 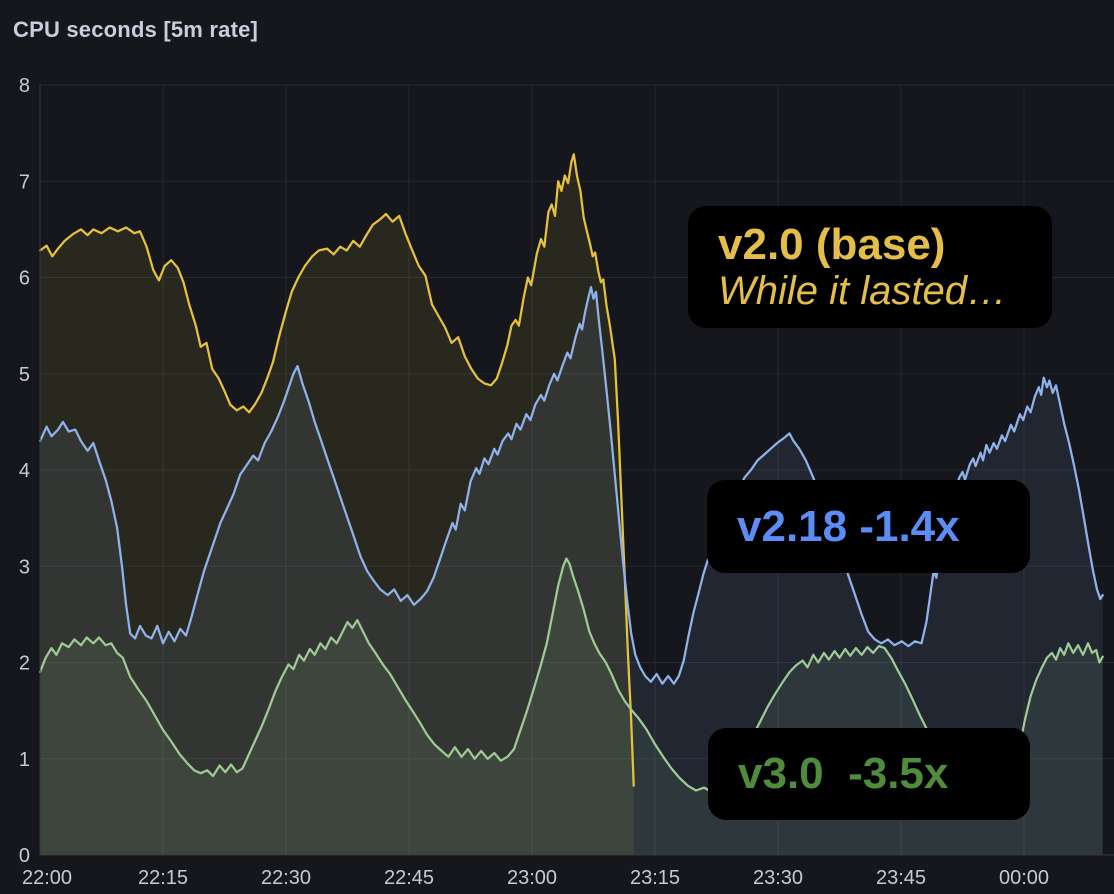 What do you see at coordinates (24, 182) in the screenshot?
I see `y-tick-label: 7` at bounding box center [24, 182].